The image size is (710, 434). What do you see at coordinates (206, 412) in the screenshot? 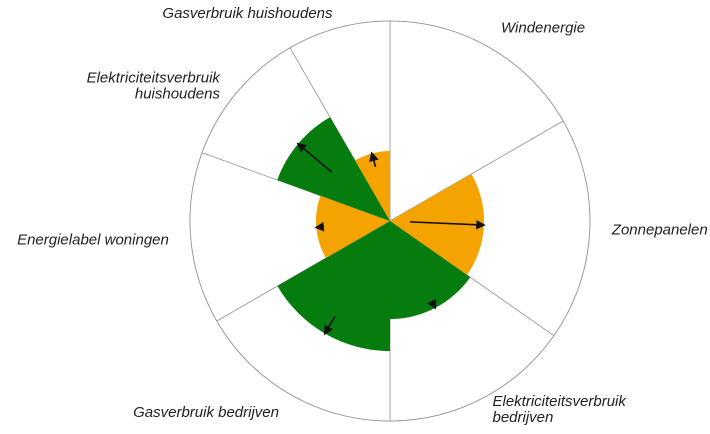
I see `category-label: Gasverbruik bedrijven` at bounding box center [206, 412].